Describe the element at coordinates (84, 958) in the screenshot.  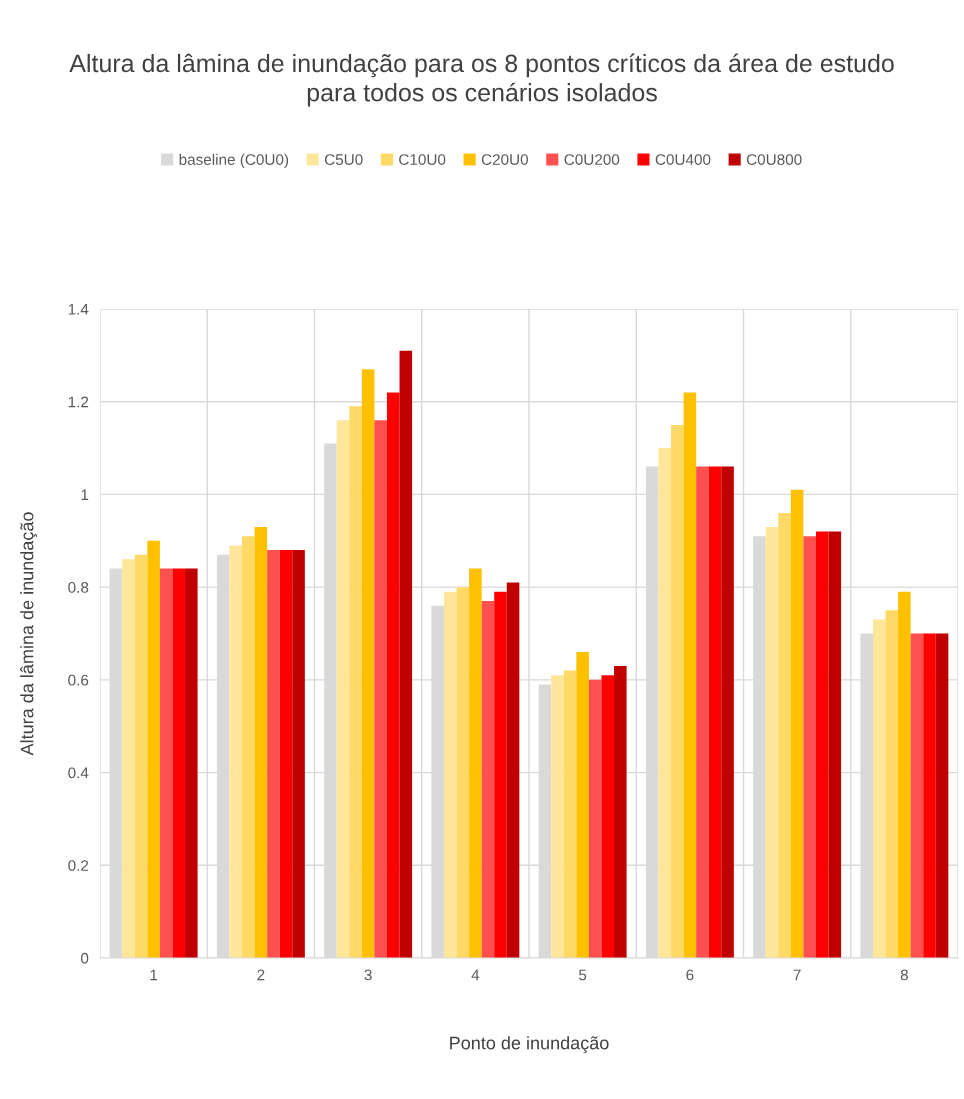
I see `y-tick-label: 0` at that location.